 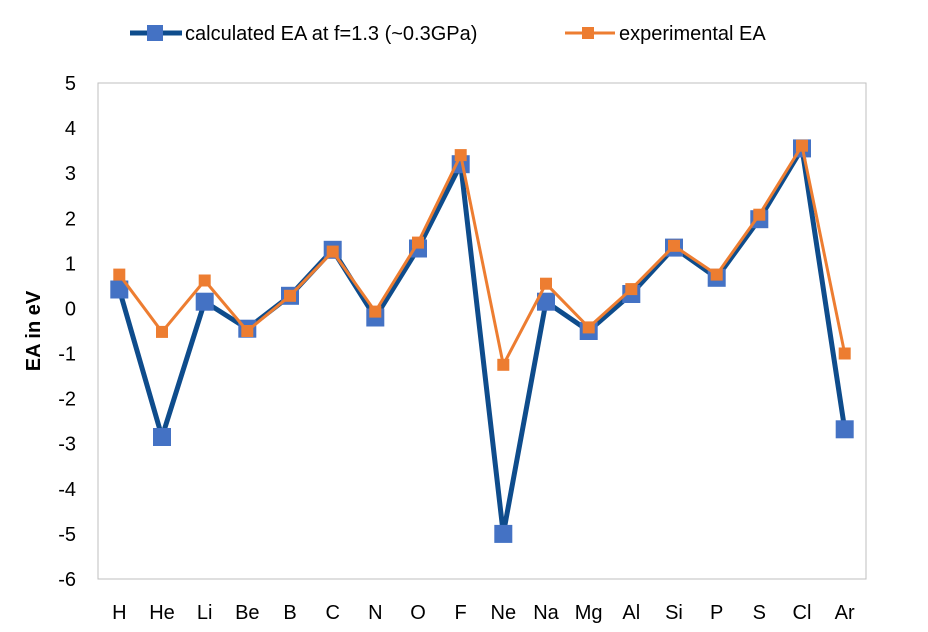 What do you see at coordinates (461, 613) in the screenshot?
I see `x-tick-label: F` at bounding box center [461, 613].